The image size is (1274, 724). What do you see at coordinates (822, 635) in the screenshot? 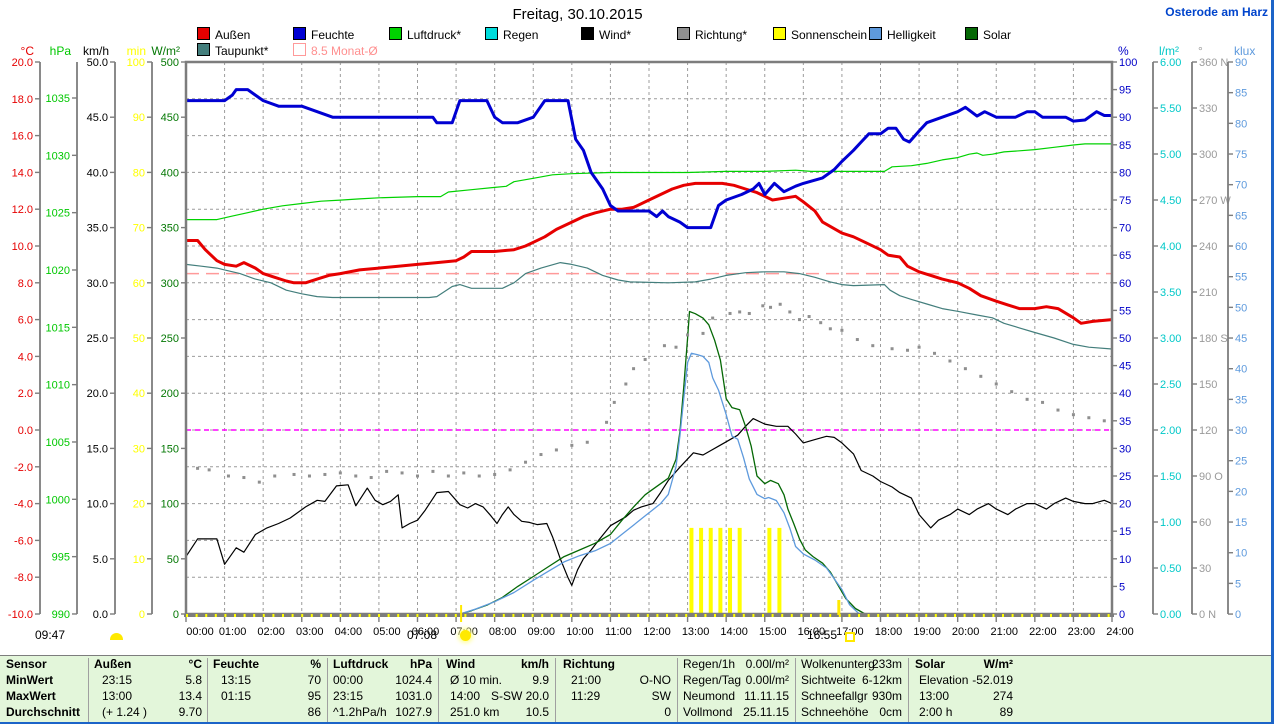
I see `sunset-time: 16:55` at bounding box center [822, 635].